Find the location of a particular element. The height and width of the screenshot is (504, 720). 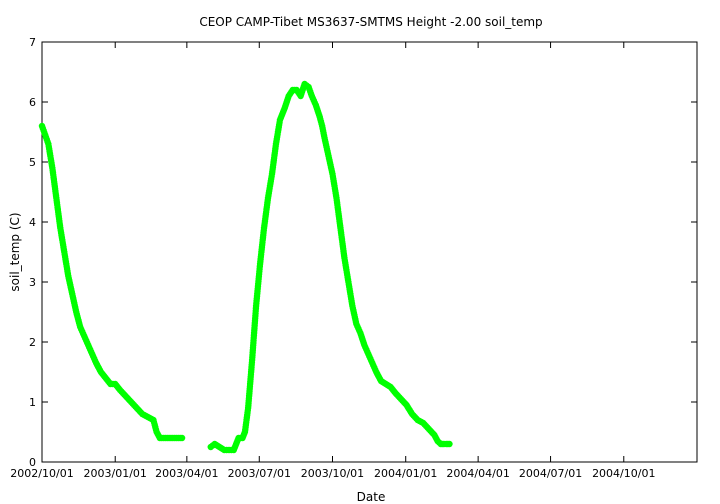

y-tick-label: 4 is located at coordinates (32, 222).